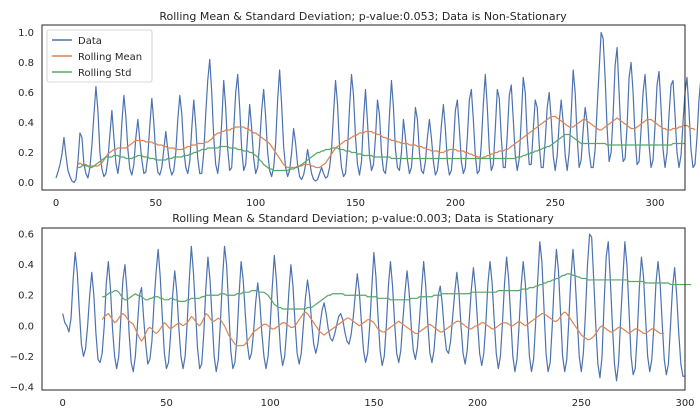  I want to click on legend: Data Rolling Mean Rolling Std, so click(99, 56).